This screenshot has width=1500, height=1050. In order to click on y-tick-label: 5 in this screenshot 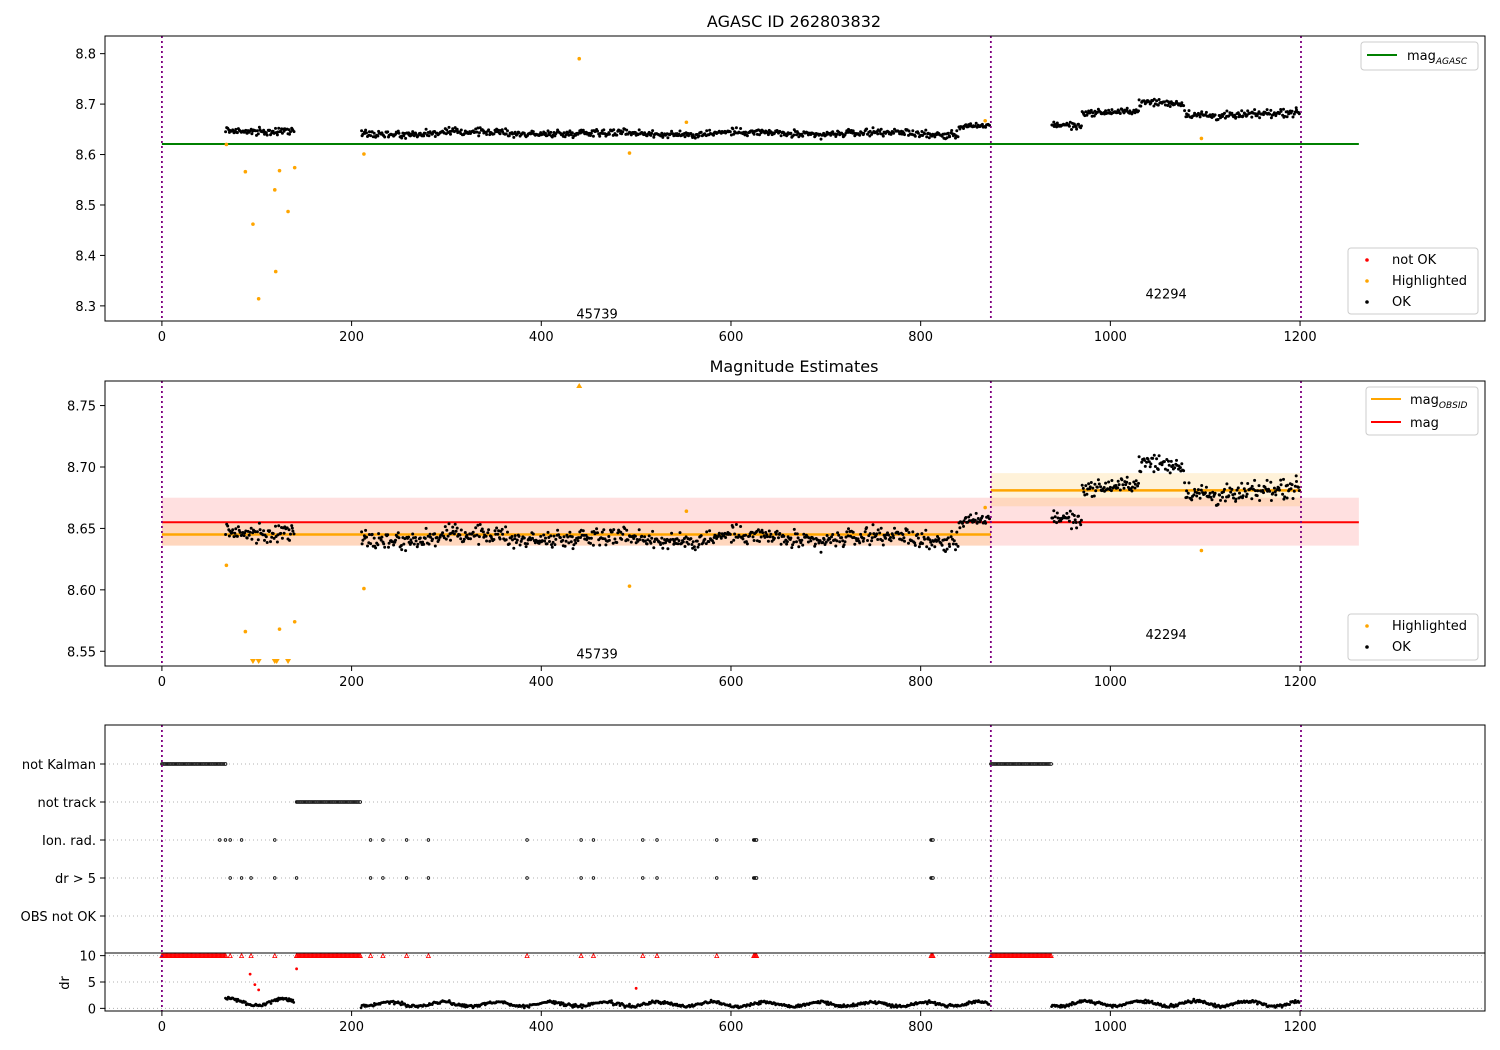, I will do `click(92, 983)`.